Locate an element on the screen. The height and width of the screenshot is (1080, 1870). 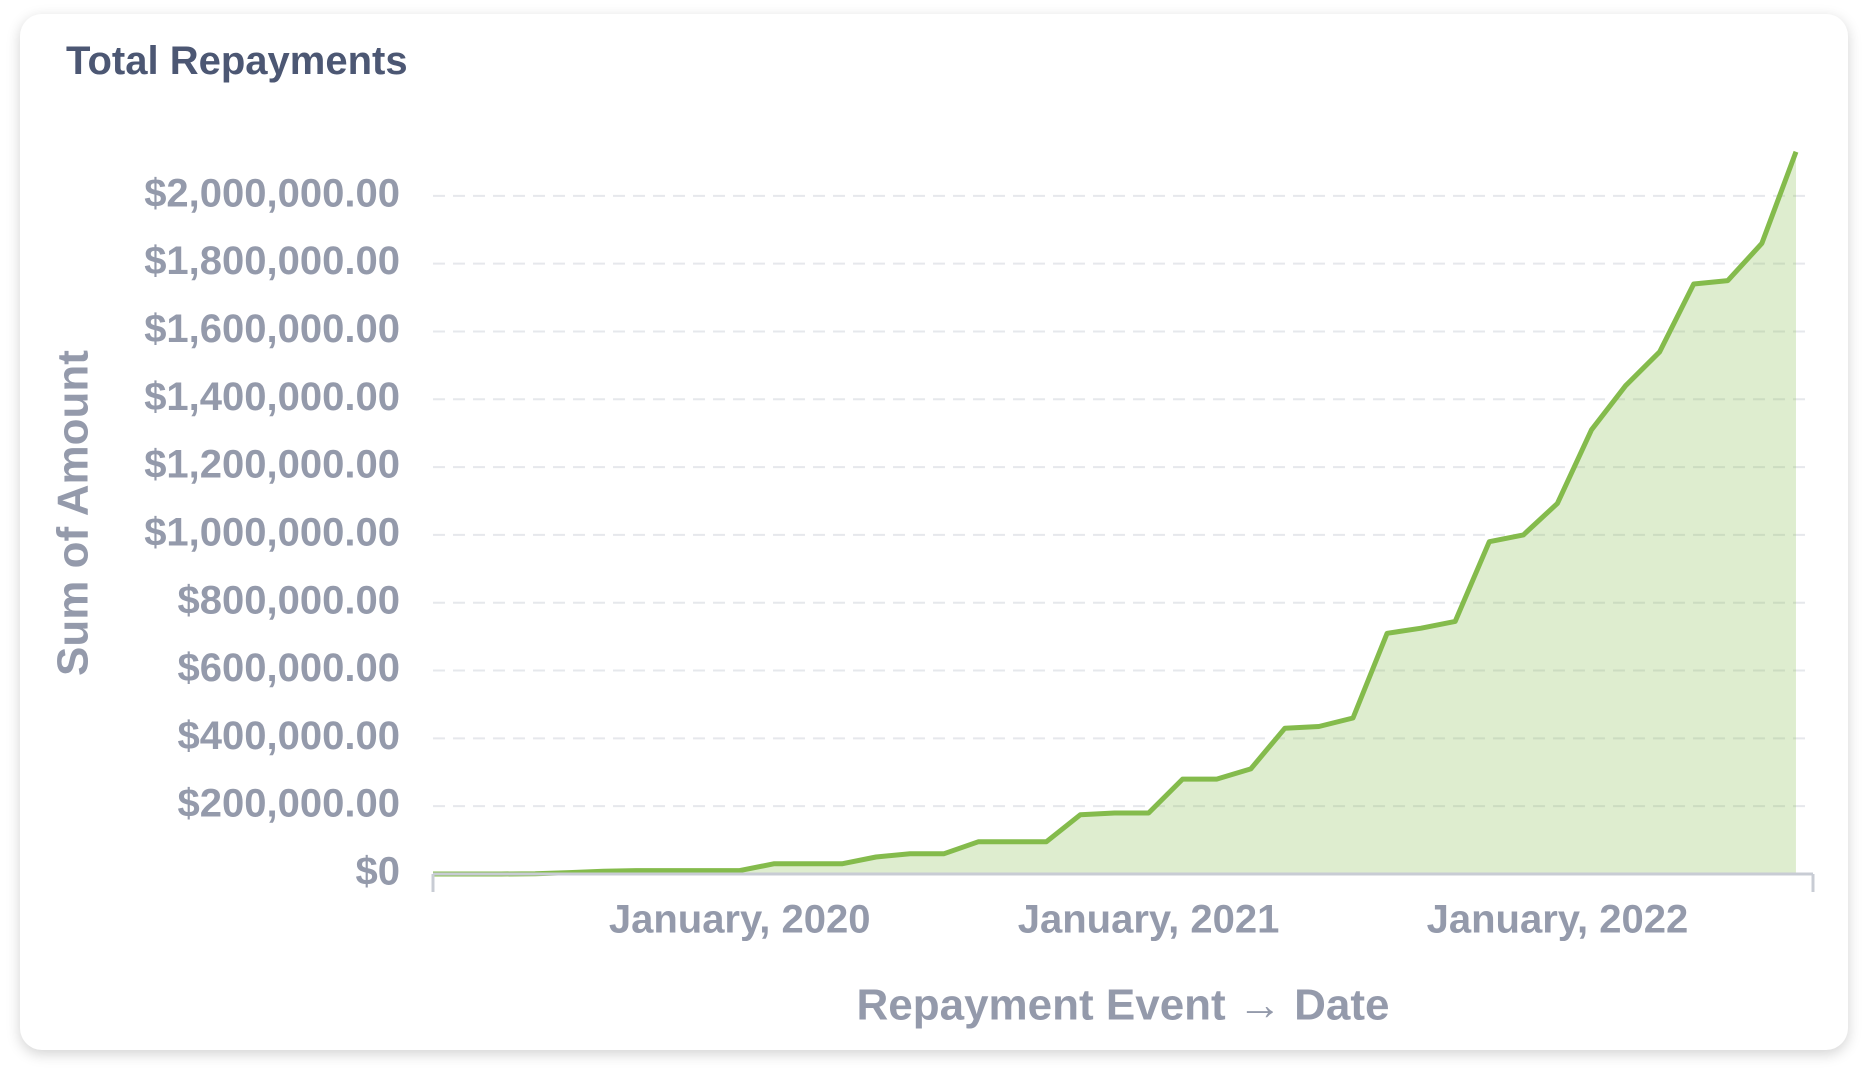
y-tick-label: $800,000.00 is located at coordinates (289, 600).